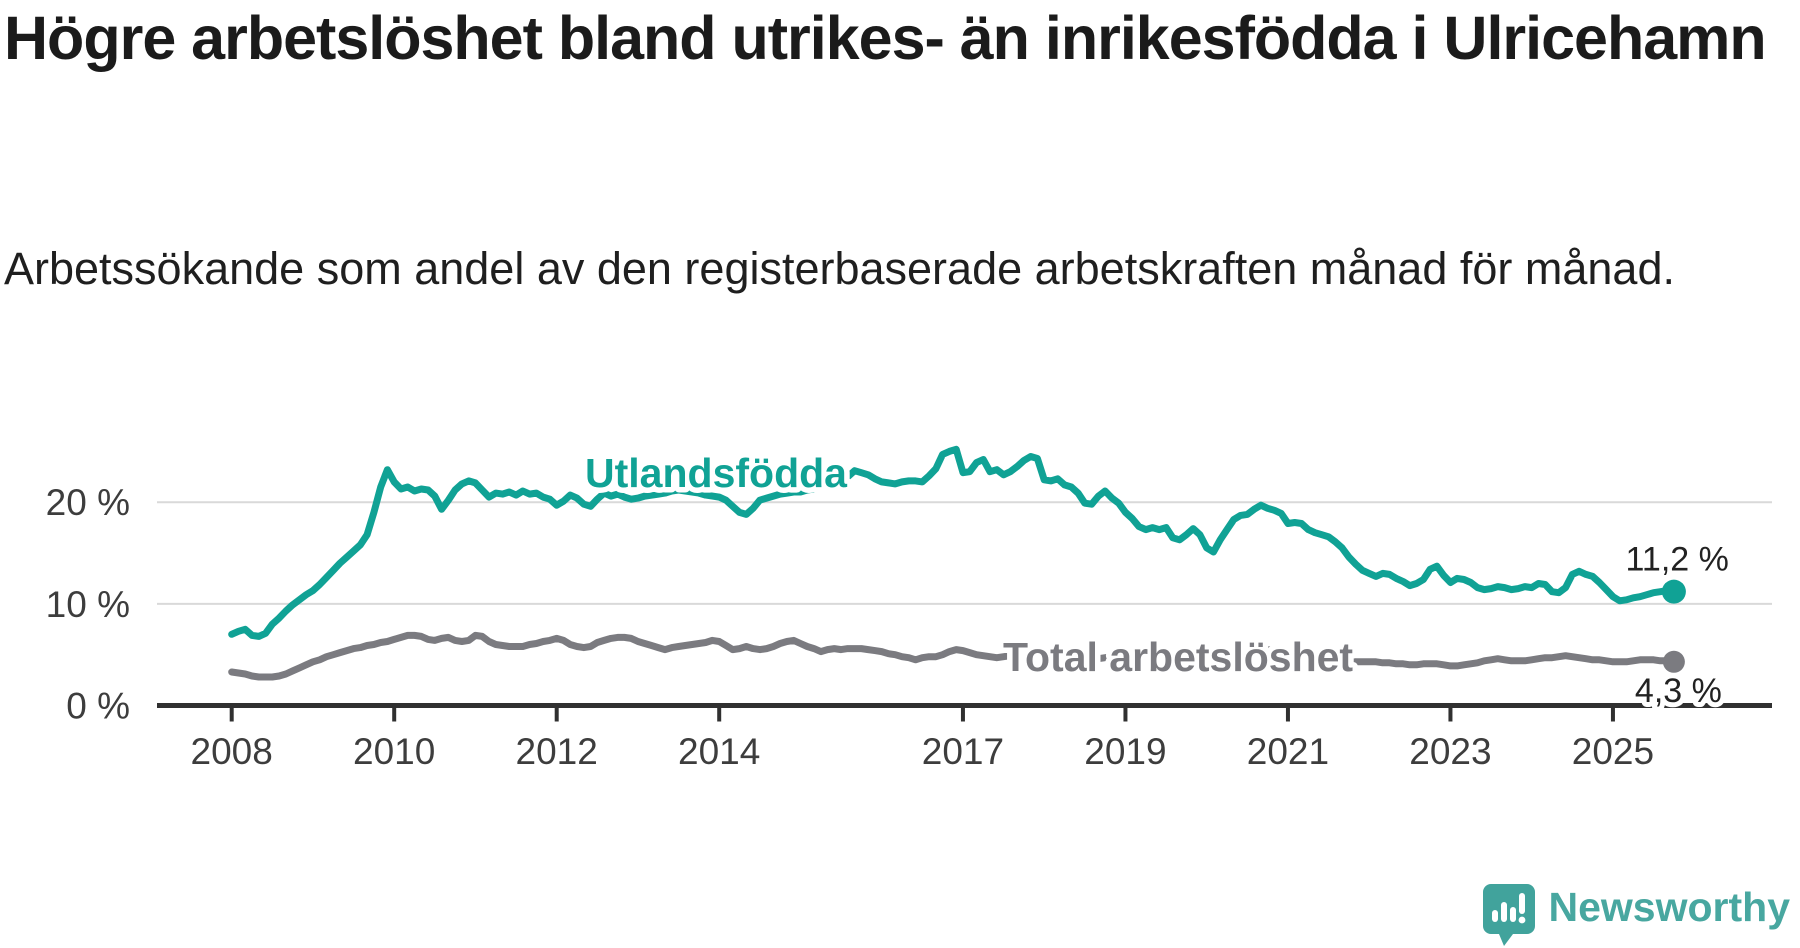 The width and height of the screenshot is (1800, 948). I want to click on y-tick-label-20: 20 %, so click(88, 502).